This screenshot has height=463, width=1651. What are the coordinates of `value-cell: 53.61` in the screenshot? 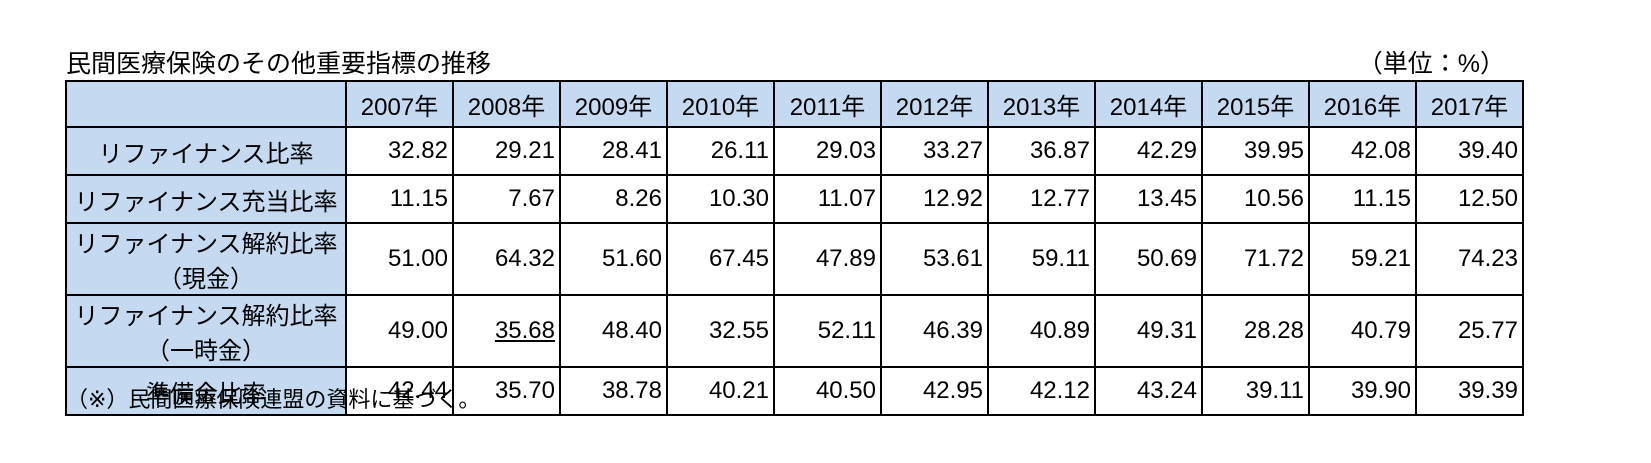 It's located at (934, 259).